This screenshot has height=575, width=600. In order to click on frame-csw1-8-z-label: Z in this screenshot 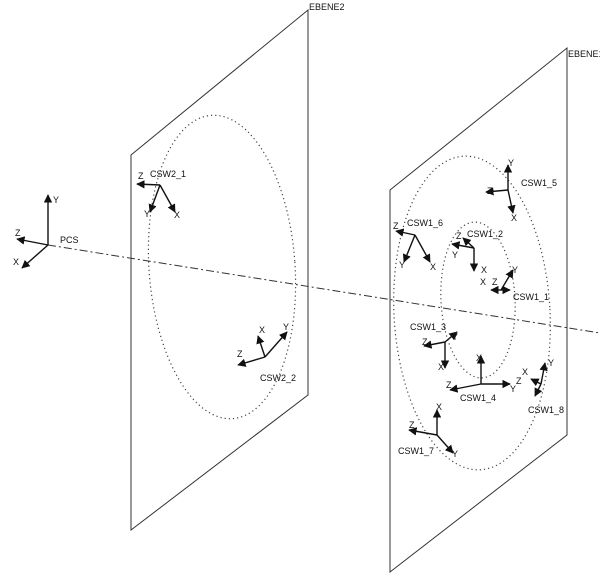, I will do `click(519, 381)`.